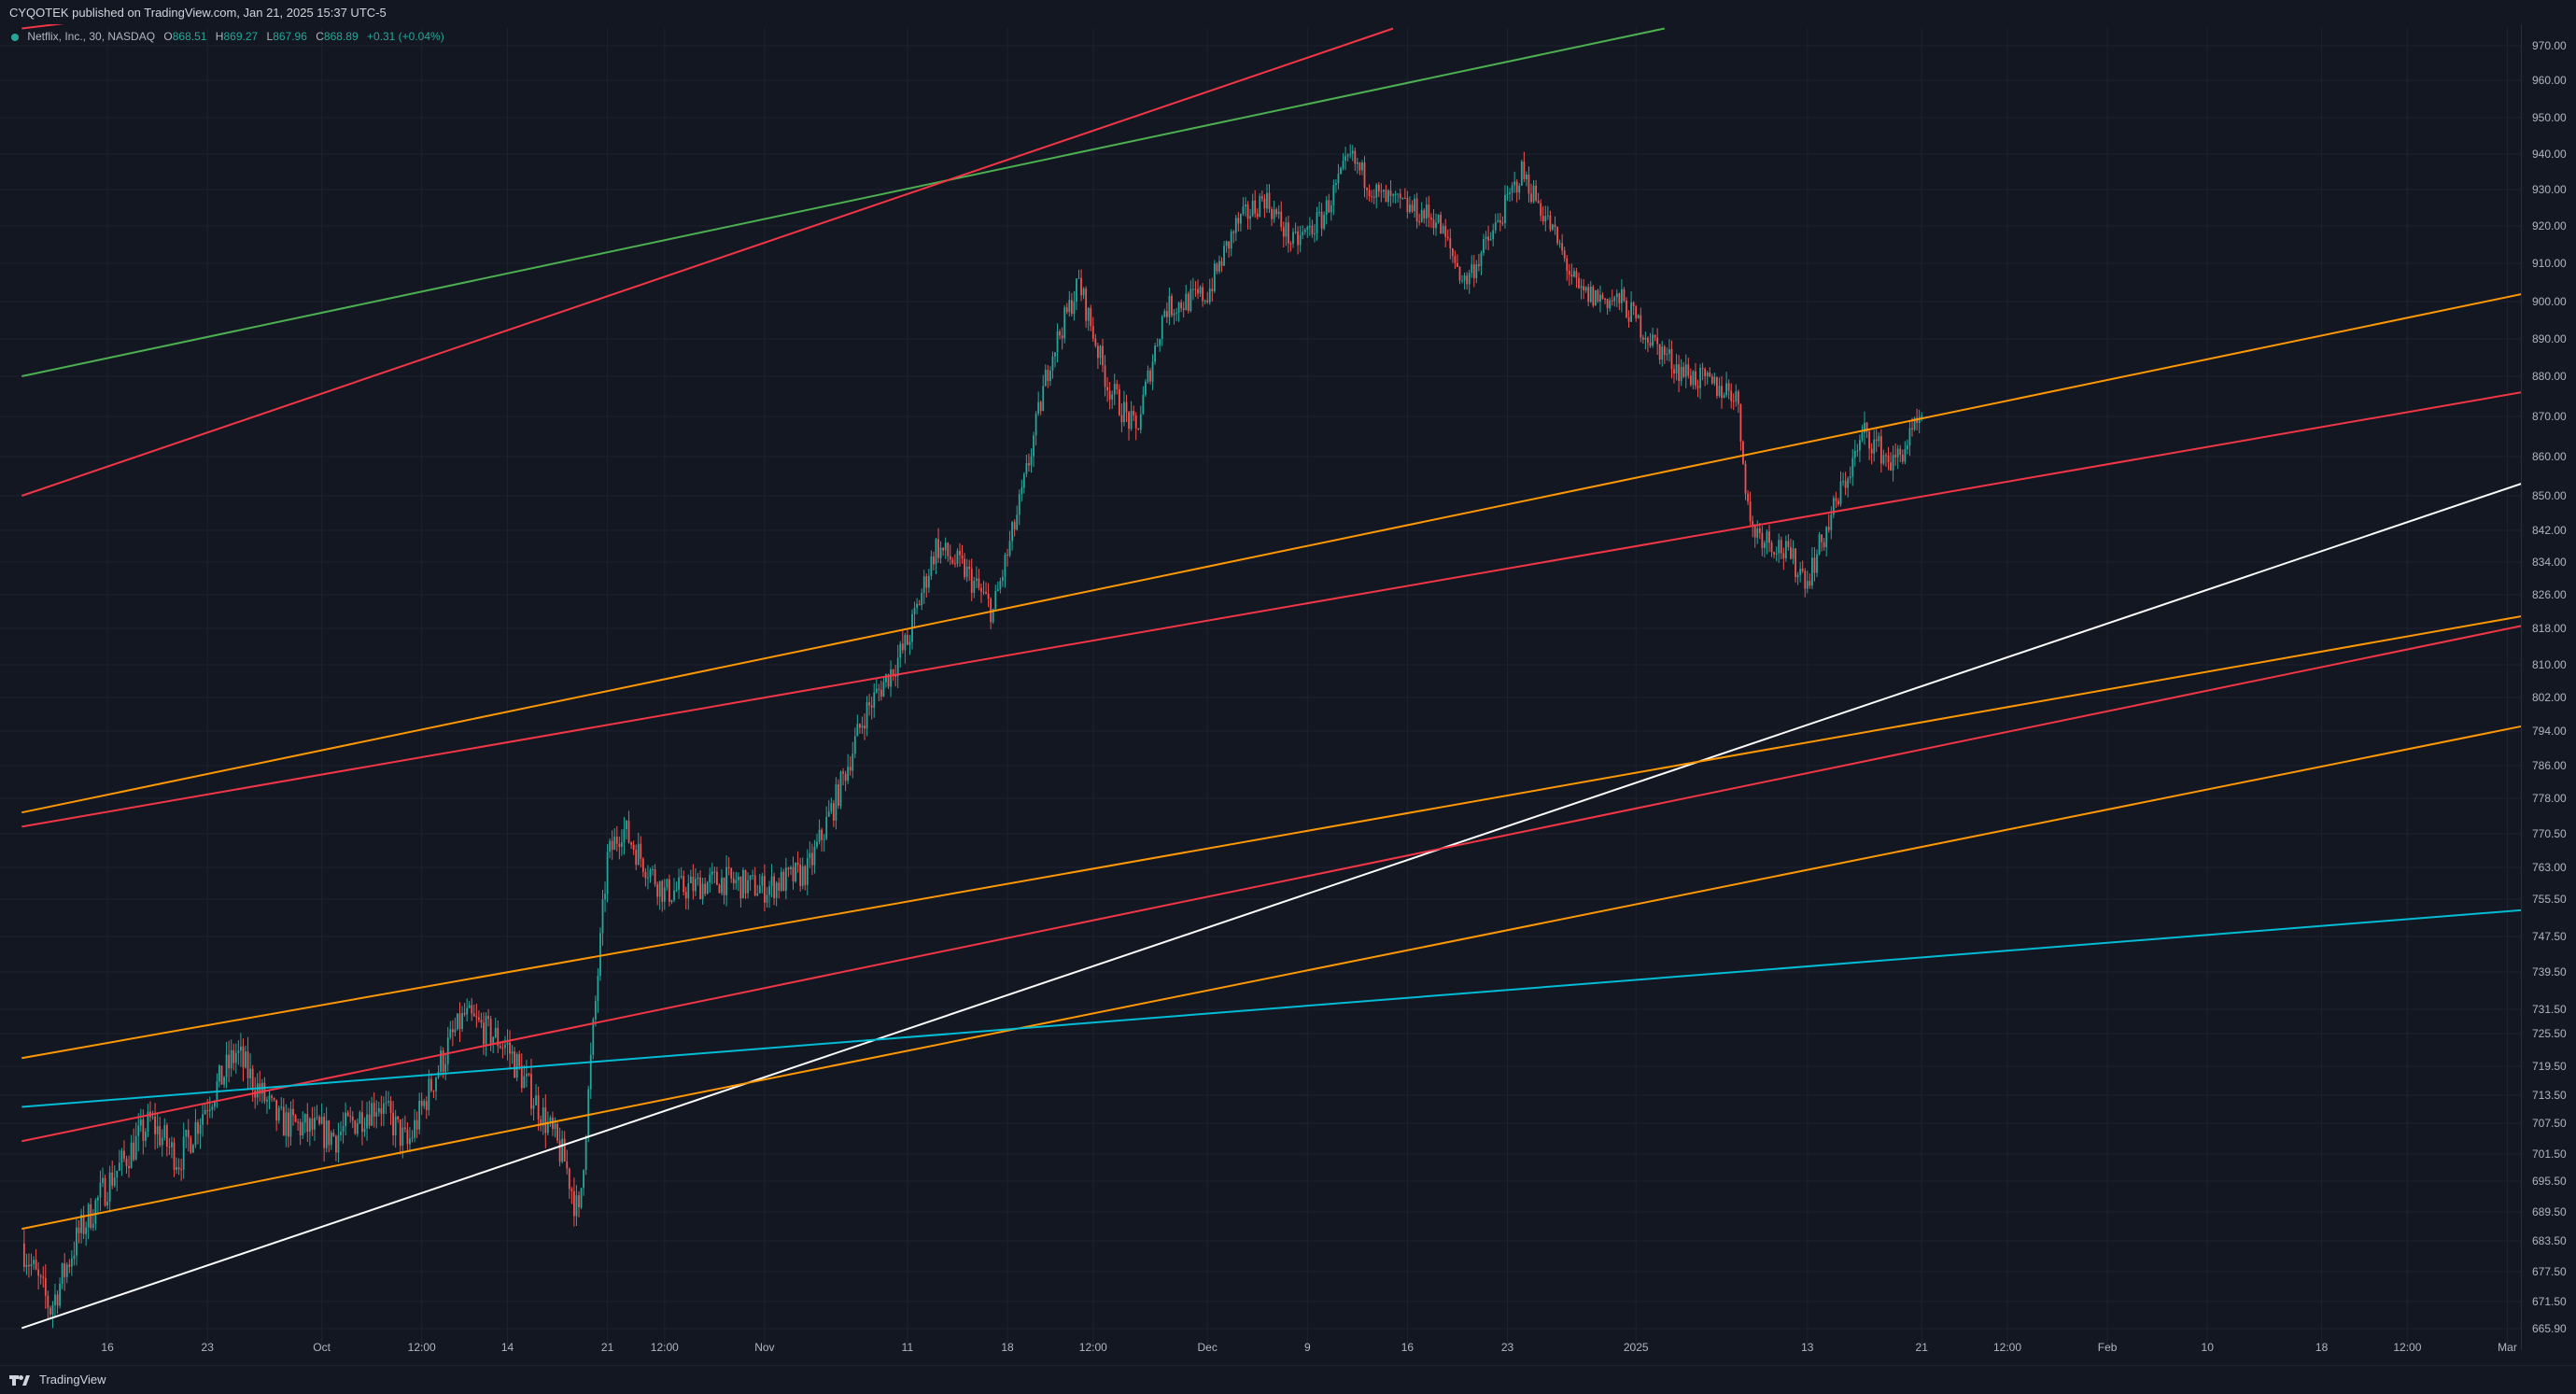 This screenshot has height=1394, width=2576. I want to click on x-tick-label: 11, so click(908, 1348).